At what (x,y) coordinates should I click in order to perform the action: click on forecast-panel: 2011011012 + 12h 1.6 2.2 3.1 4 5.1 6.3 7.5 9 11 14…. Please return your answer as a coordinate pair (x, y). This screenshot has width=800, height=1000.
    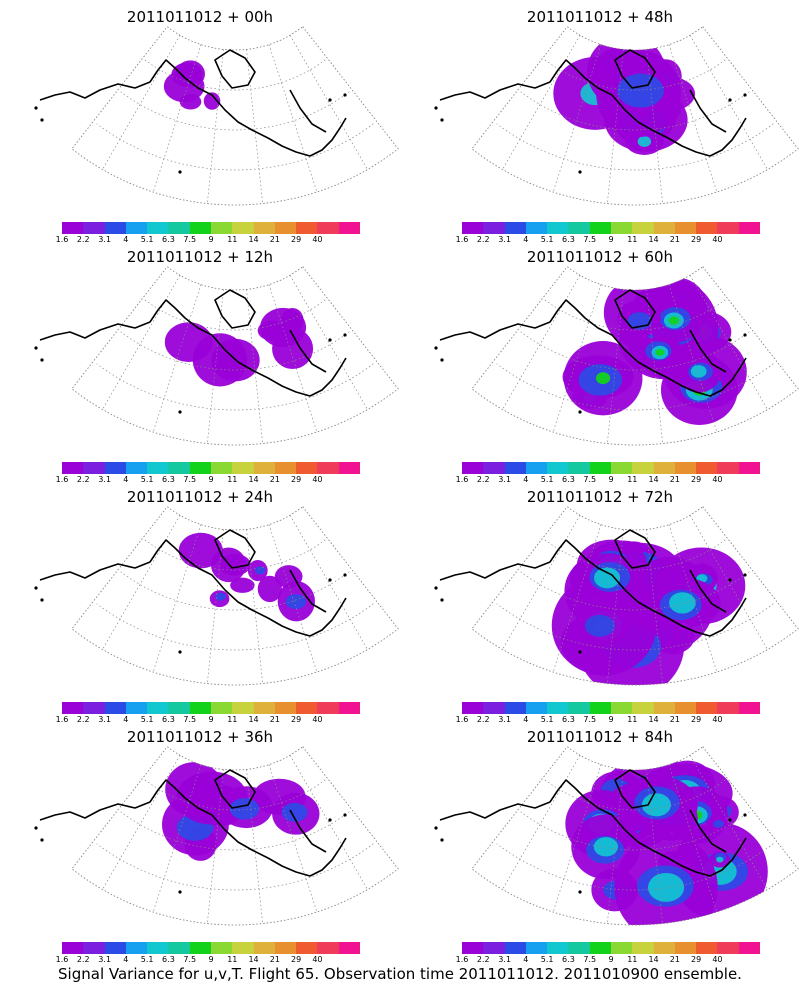
    Looking at the image, I should click on (200, 362).